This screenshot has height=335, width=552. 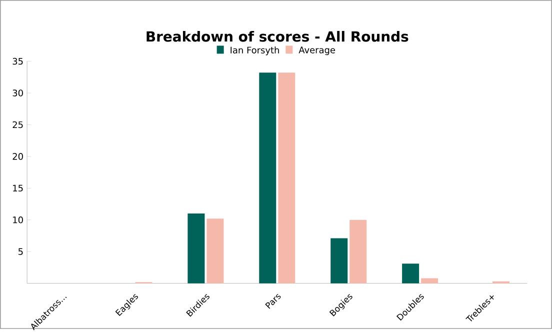 What do you see at coordinates (317, 50) in the screenshot?
I see `legend-label: Average` at bounding box center [317, 50].